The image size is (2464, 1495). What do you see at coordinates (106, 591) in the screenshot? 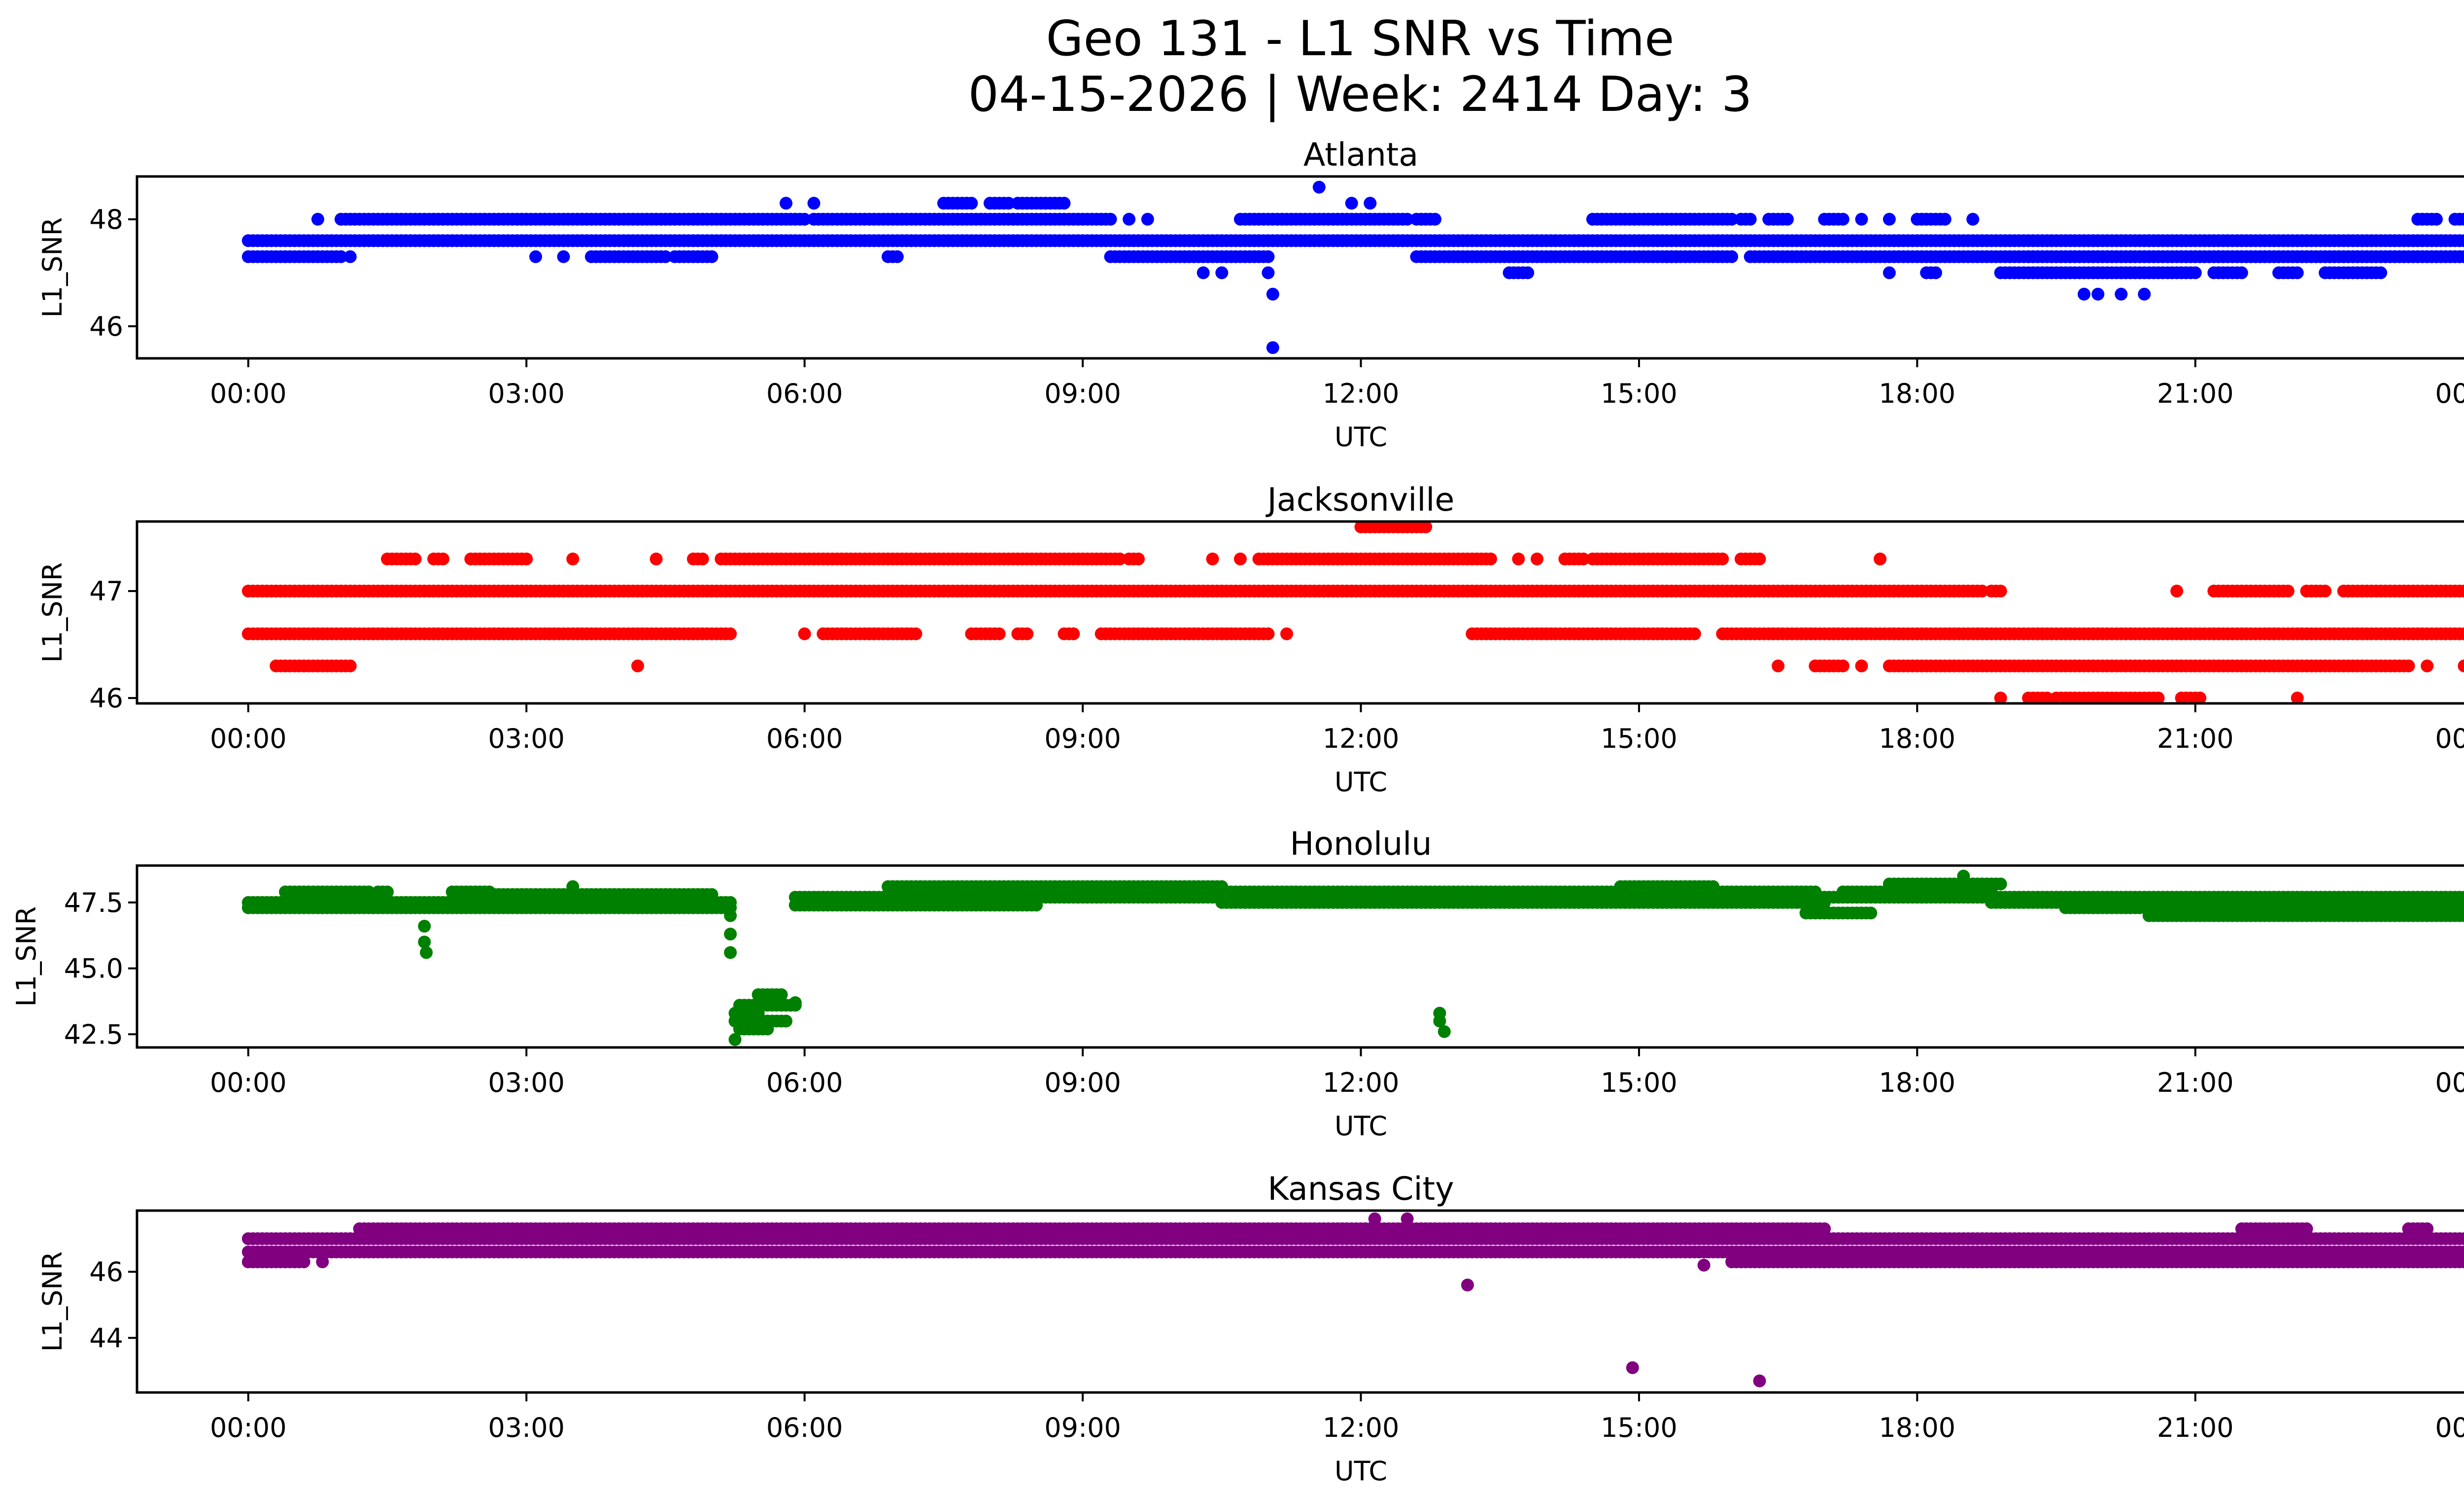
I see `y-tick-label: 47` at bounding box center [106, 591].